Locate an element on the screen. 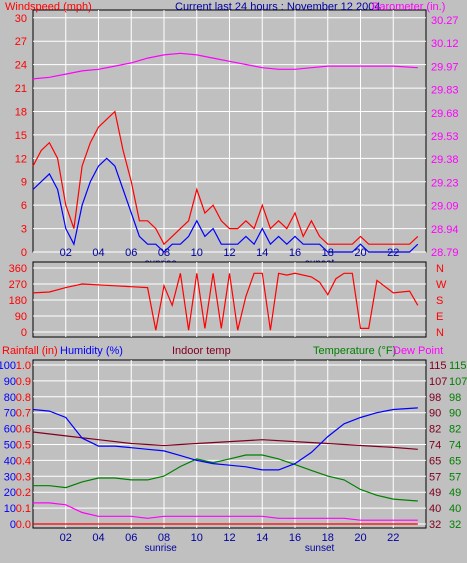 The height and width of the screenshot is (563, 467). rain-y-tick-0.5: 0.5 is located at coordinates (23, 446).